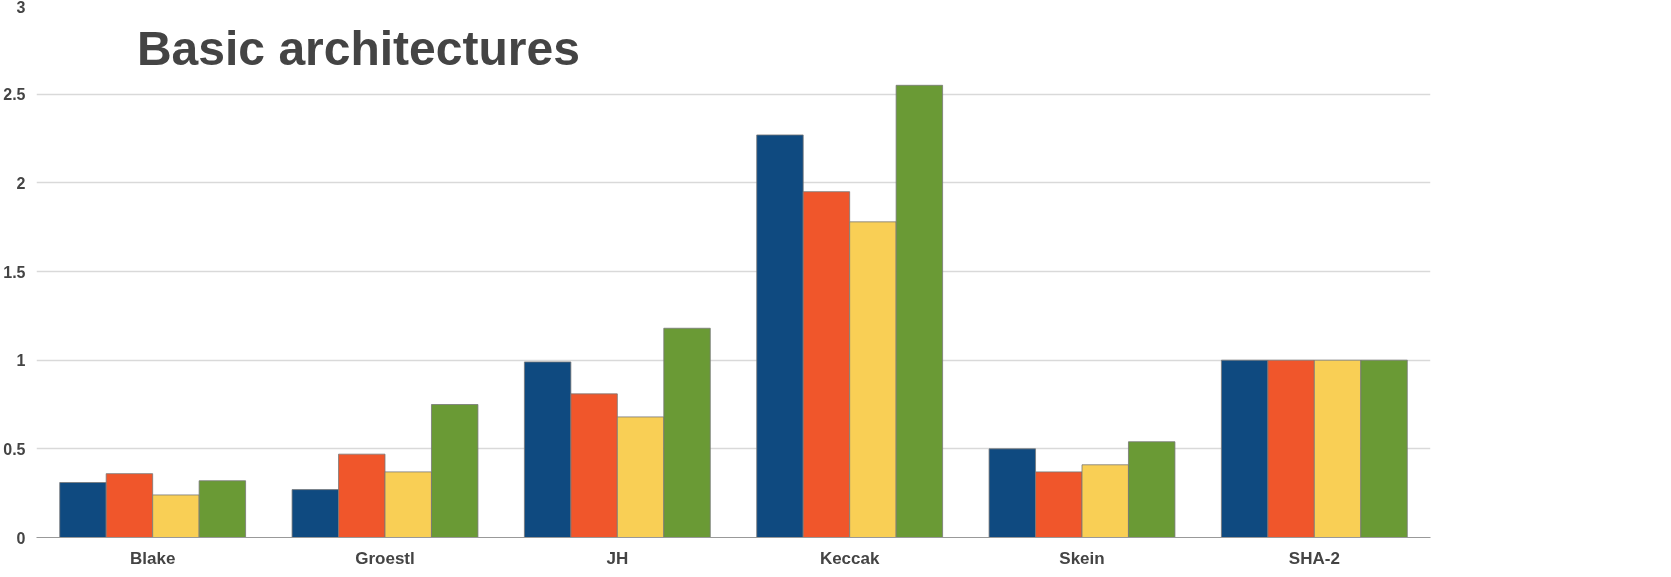  I want to click on y-tick-label: 0.5, so click(14, 449).